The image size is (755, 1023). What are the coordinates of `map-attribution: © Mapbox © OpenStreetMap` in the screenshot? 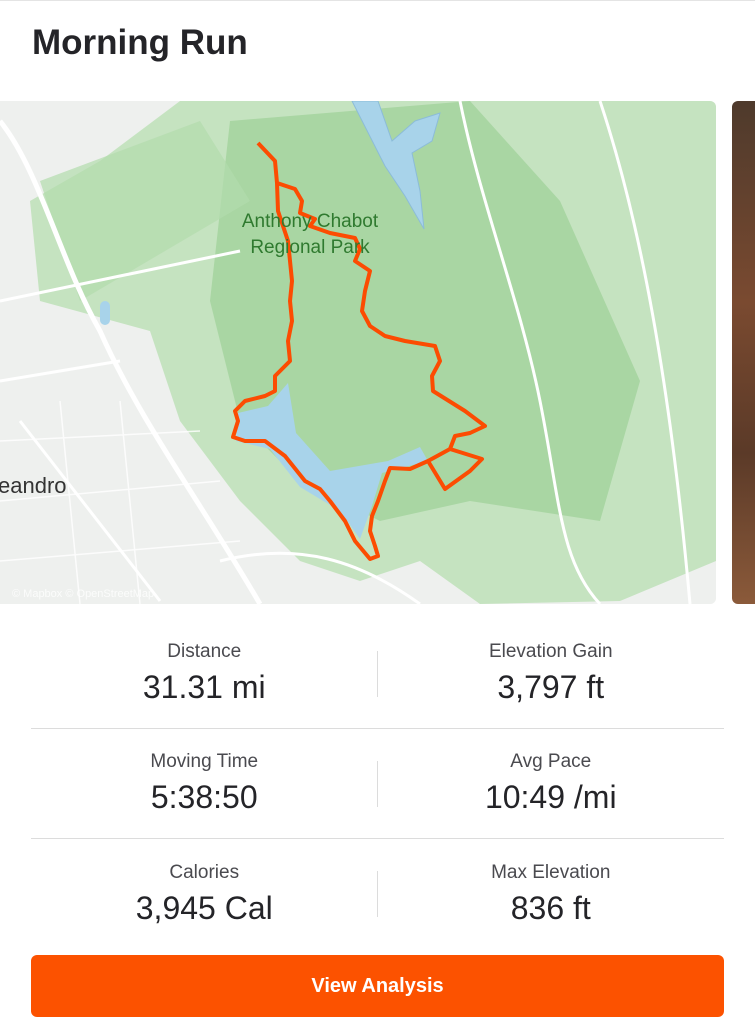 It's located at (83, 594).